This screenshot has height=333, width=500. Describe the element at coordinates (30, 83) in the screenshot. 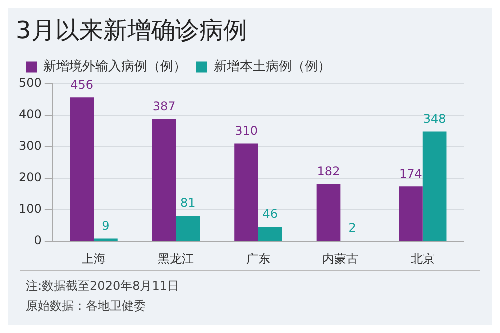

I see `y-tick-label: 500` at that location.